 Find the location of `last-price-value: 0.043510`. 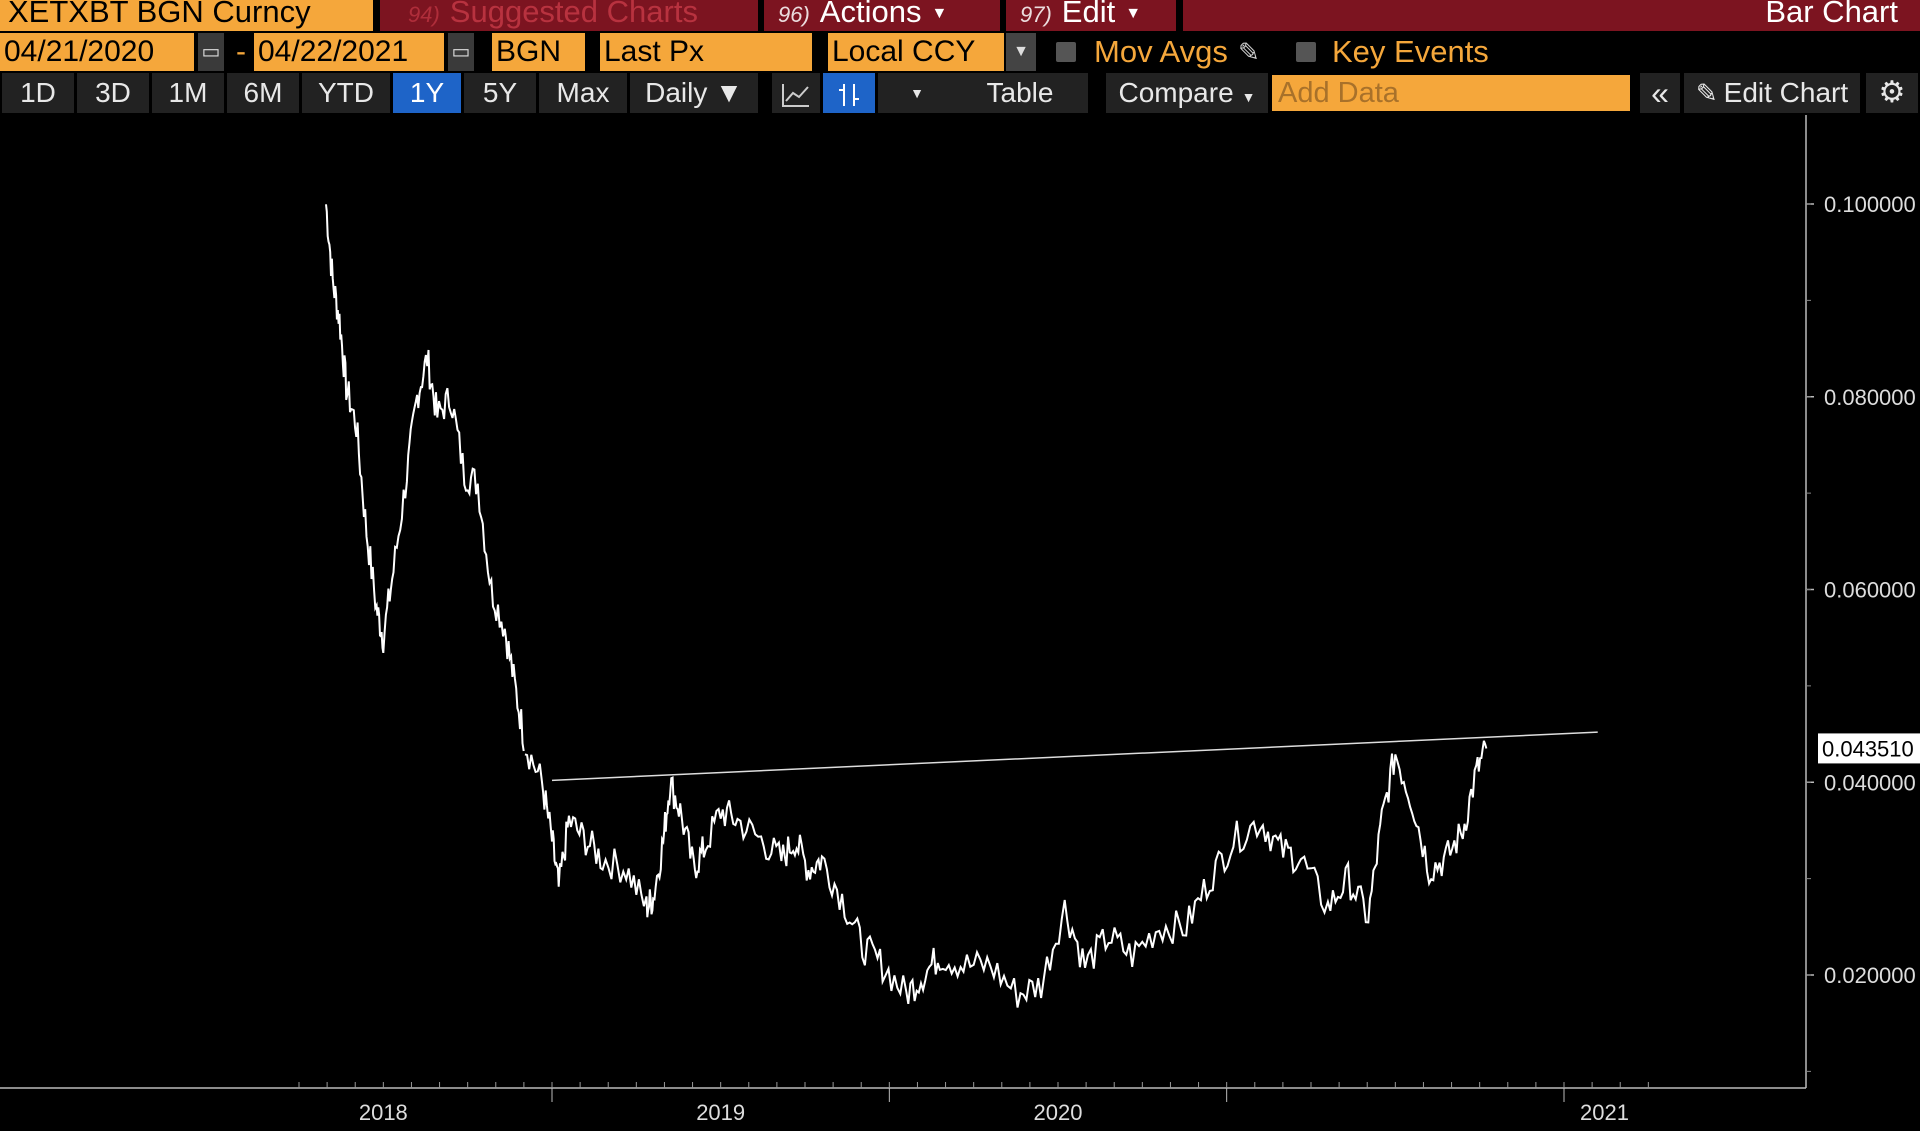

last-price-value: 0.043510 is located at coordinates (1868, 748).